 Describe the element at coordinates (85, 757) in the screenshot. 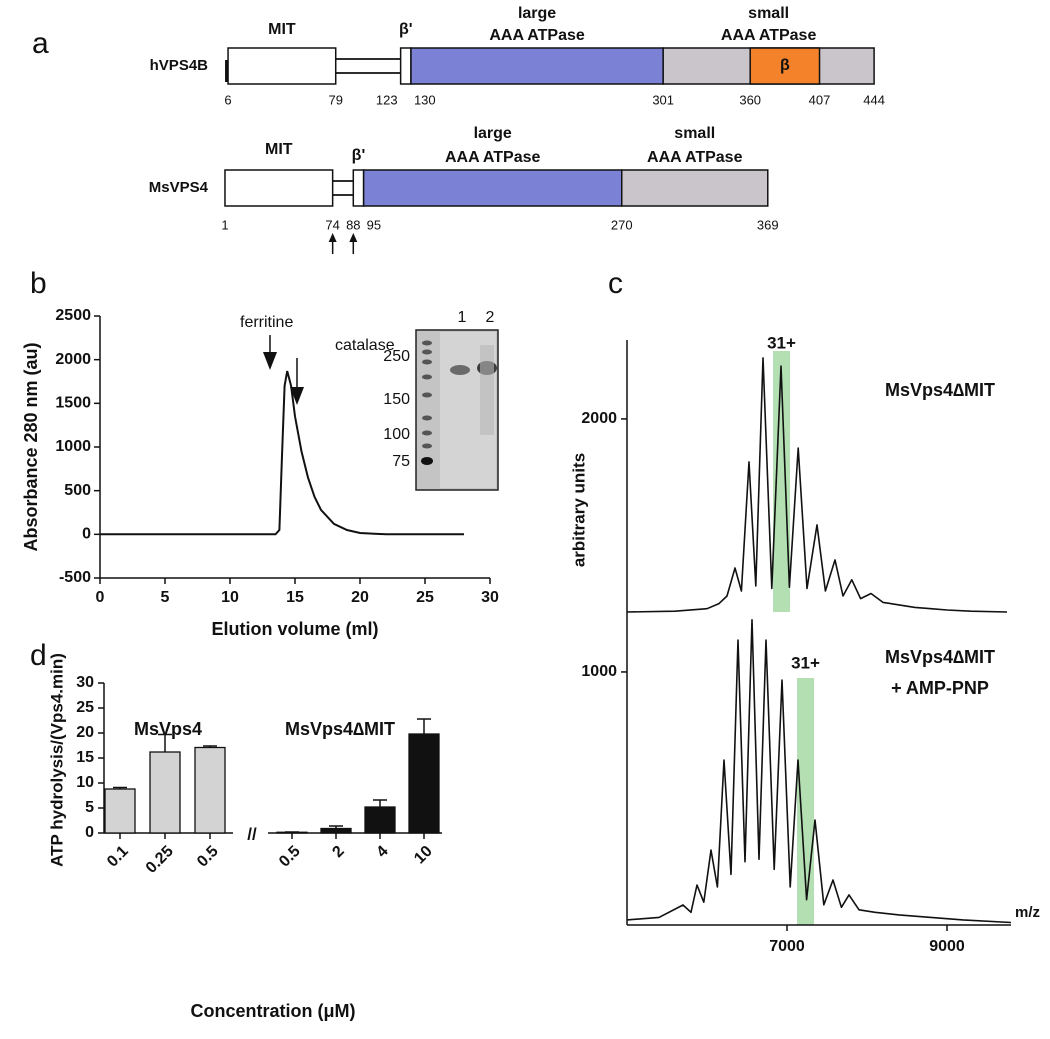

I see `y-tick-label: 15` at that location.